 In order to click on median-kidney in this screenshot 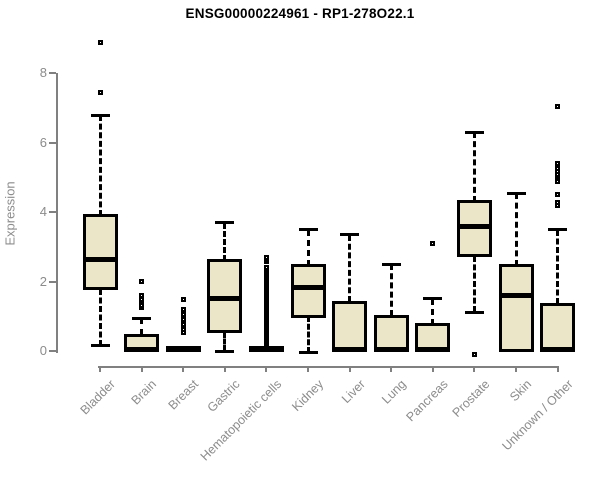, I will do `click(308, 288)`.